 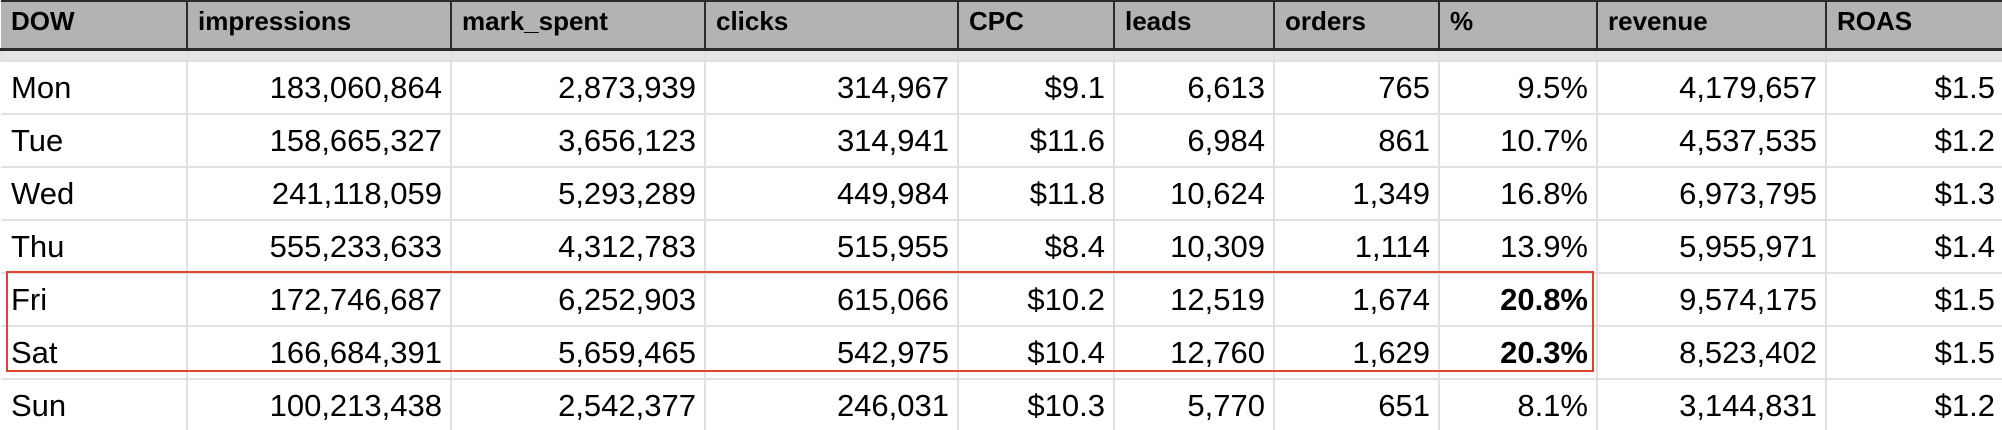 What do you see at coordinates (94, 140) in the screenshot?
I see `cell-dow: Tue` at bounding box center [94, 140].